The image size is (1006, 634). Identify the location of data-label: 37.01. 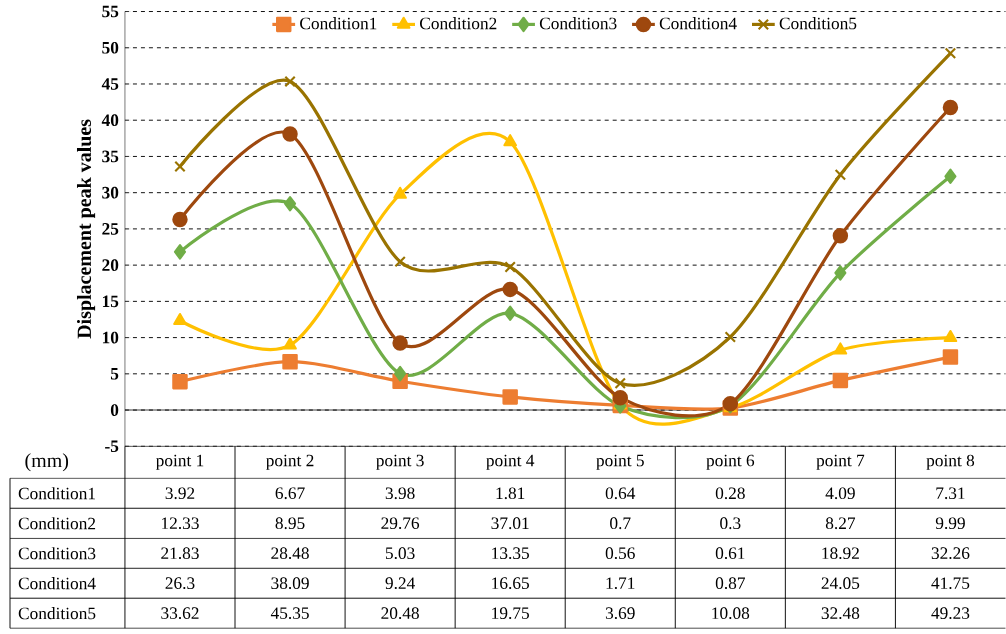
(510, 523).